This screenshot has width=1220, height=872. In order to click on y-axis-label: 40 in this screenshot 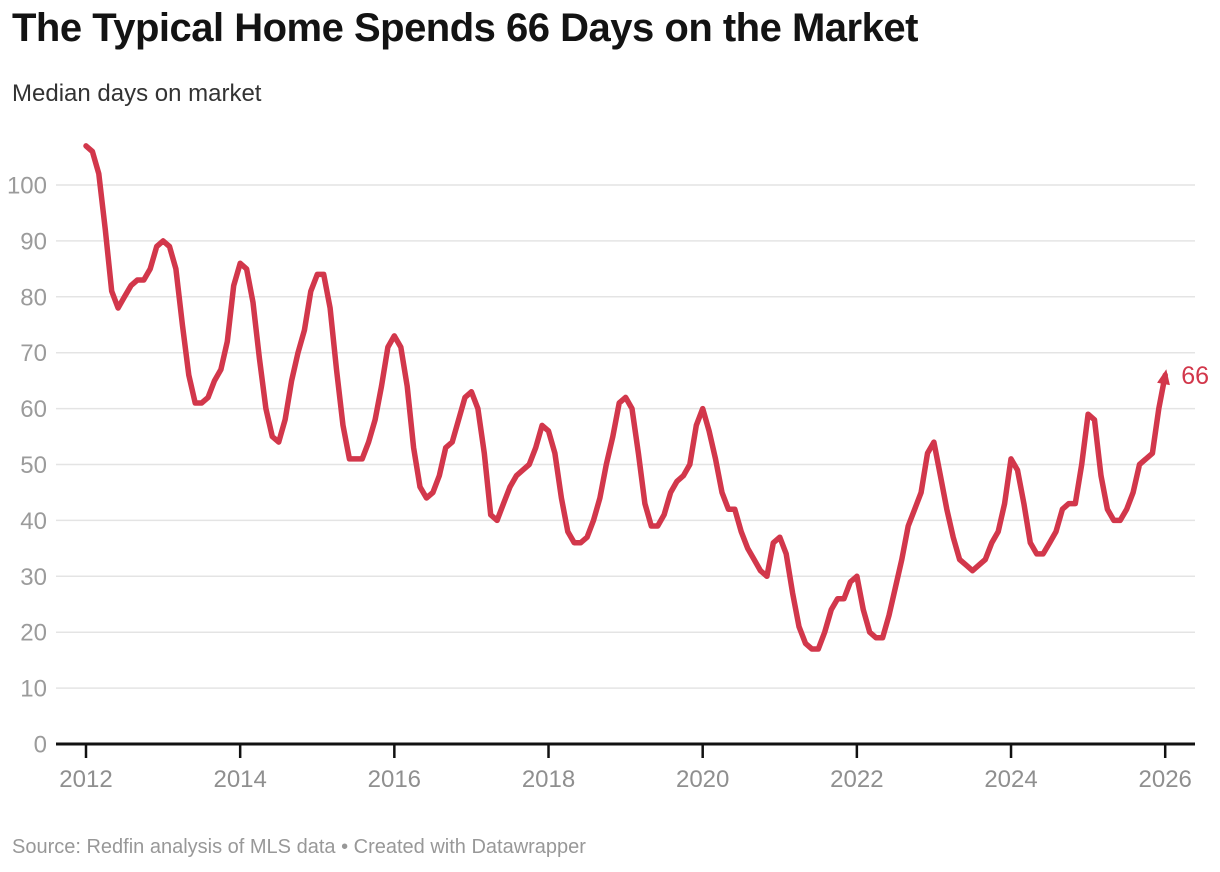, I will do `click(33, 521)`.